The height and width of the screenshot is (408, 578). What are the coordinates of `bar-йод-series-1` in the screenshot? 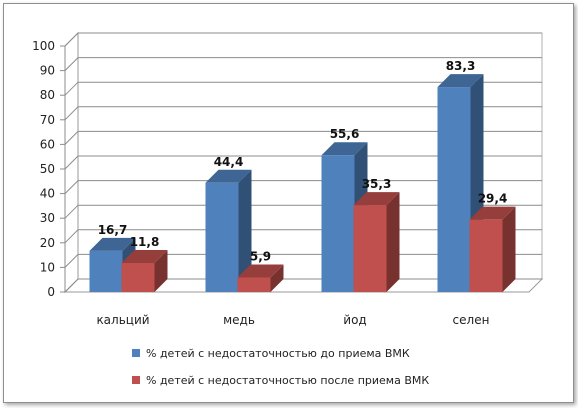 It's located at (344, 217).